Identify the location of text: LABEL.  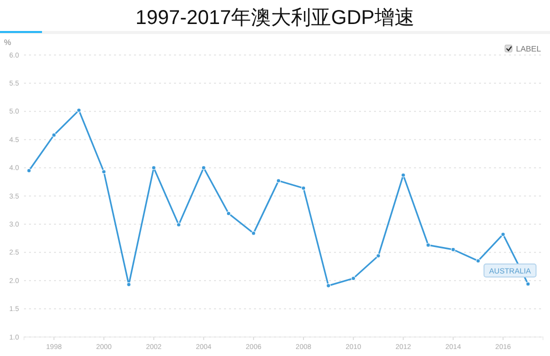
(529, 49).